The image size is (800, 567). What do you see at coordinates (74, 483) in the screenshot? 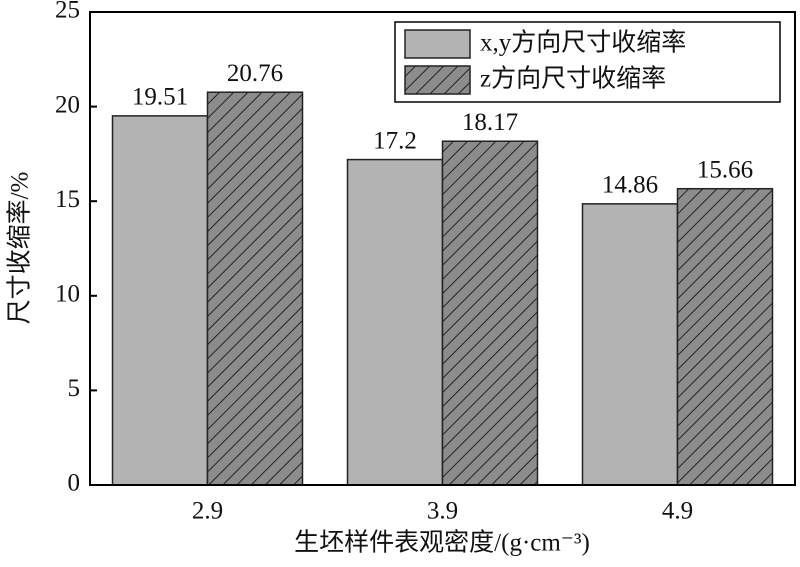
I see `y-tick-label: 0` at bounding box center [74, 483].